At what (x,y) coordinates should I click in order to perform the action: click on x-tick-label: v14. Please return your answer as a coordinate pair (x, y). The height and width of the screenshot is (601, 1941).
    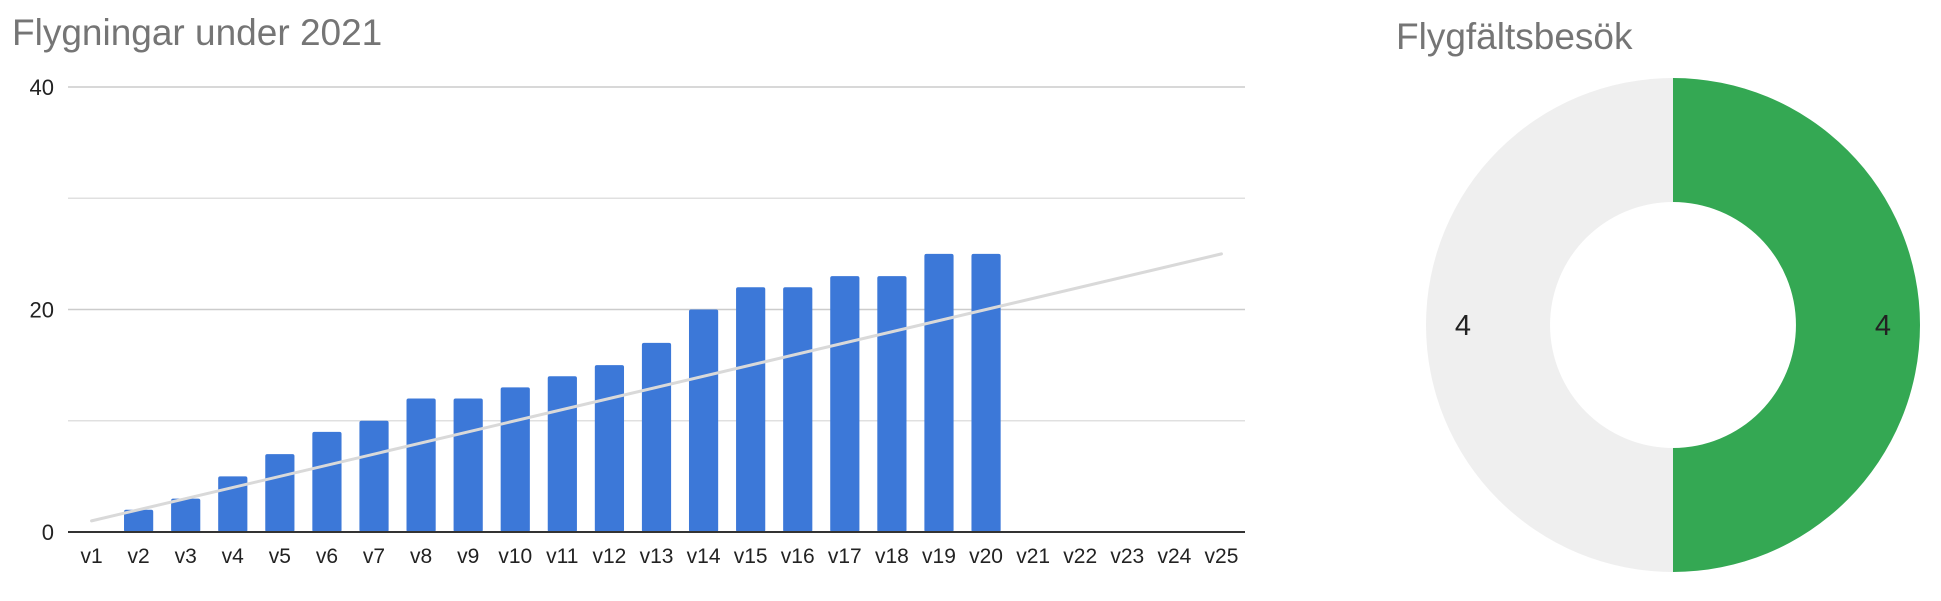
    Looking at the image, I should click on (704, 556).